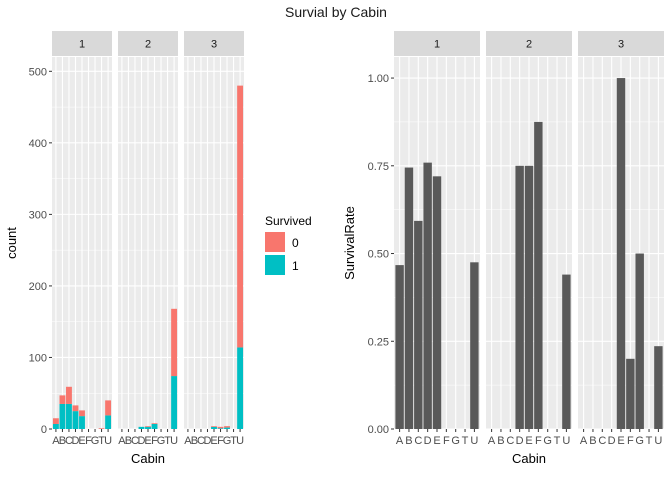  I want to click on y-tick-label: 500, so click(38, 72).